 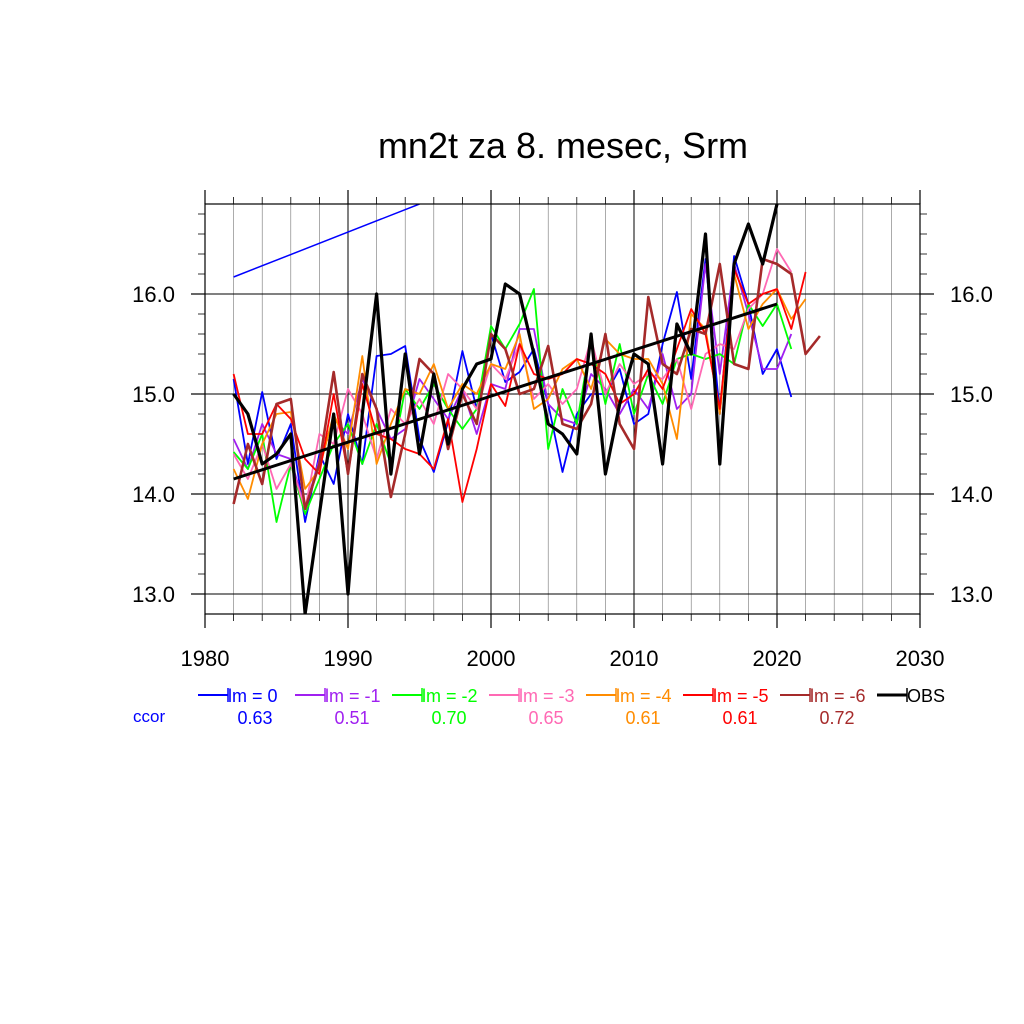 I want to click on legend-label-2: lm = -2, so click(x=450, y=696).